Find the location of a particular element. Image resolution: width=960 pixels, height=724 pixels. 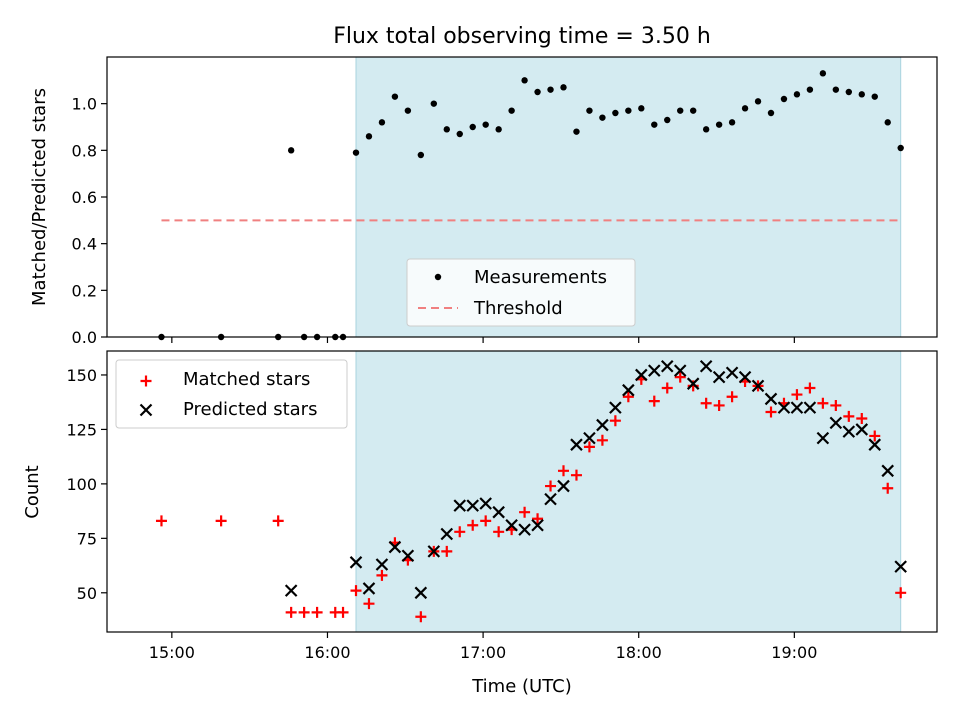

x-tick-label: 19:00 is located at coordinates (794, 652).